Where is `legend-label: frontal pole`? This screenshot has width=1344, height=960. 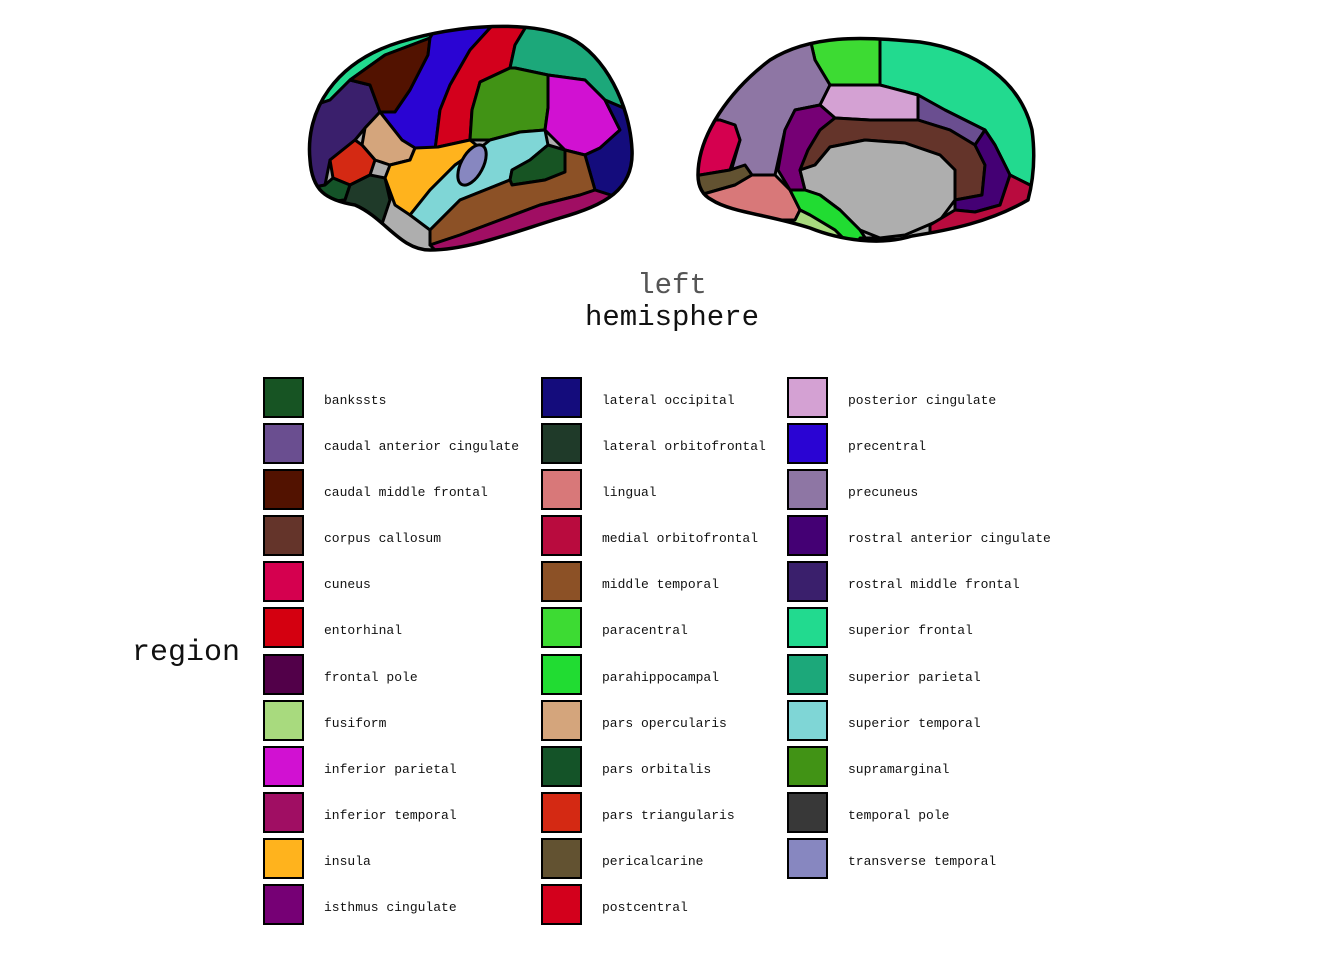
legend-label: frontal pole is located at coordinates (371, 677).